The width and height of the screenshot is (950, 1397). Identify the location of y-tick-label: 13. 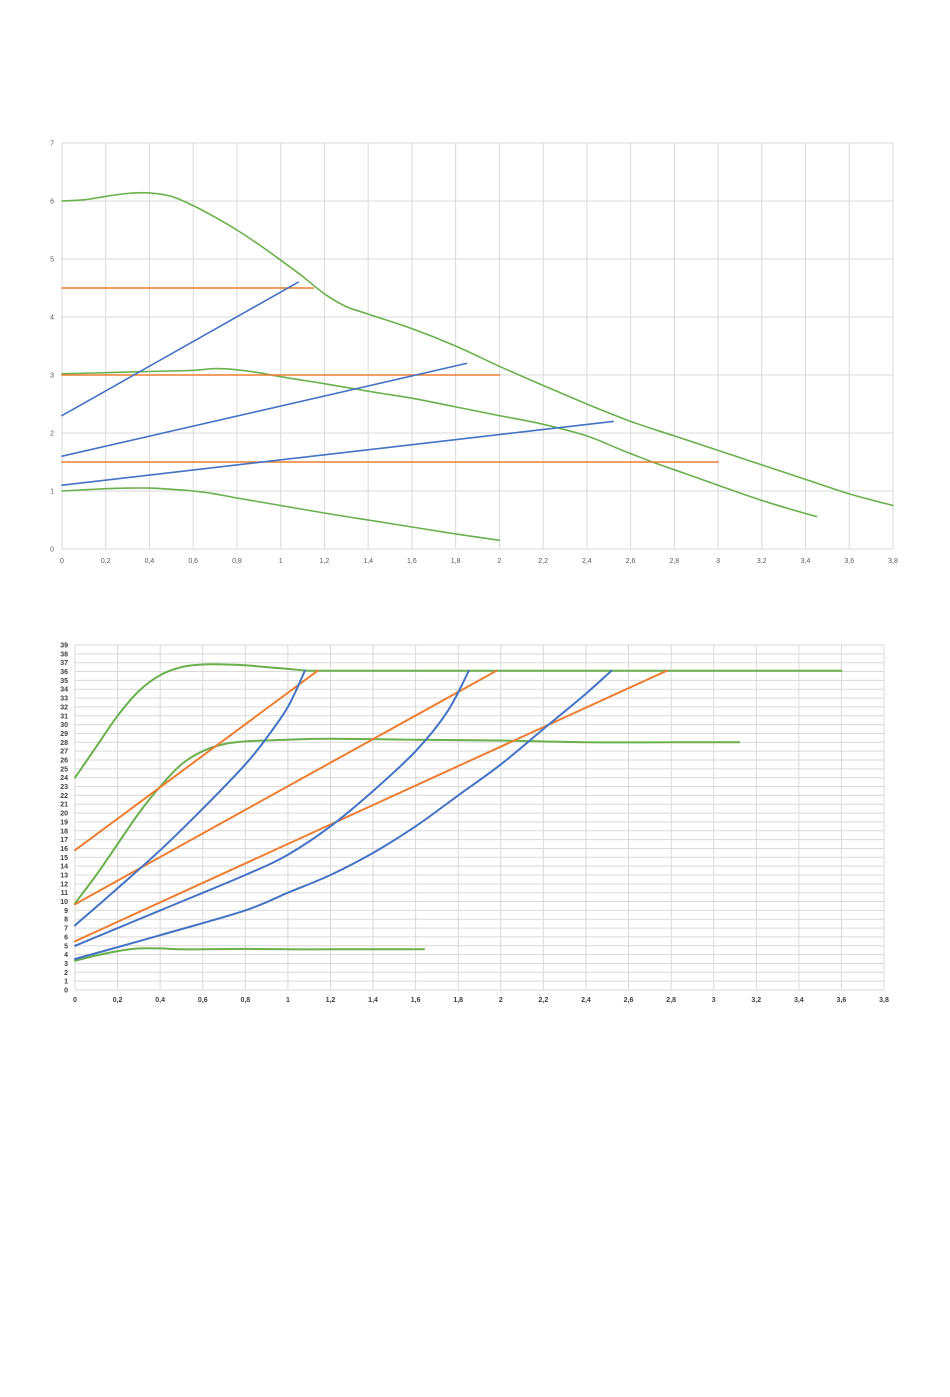
(64, 876).